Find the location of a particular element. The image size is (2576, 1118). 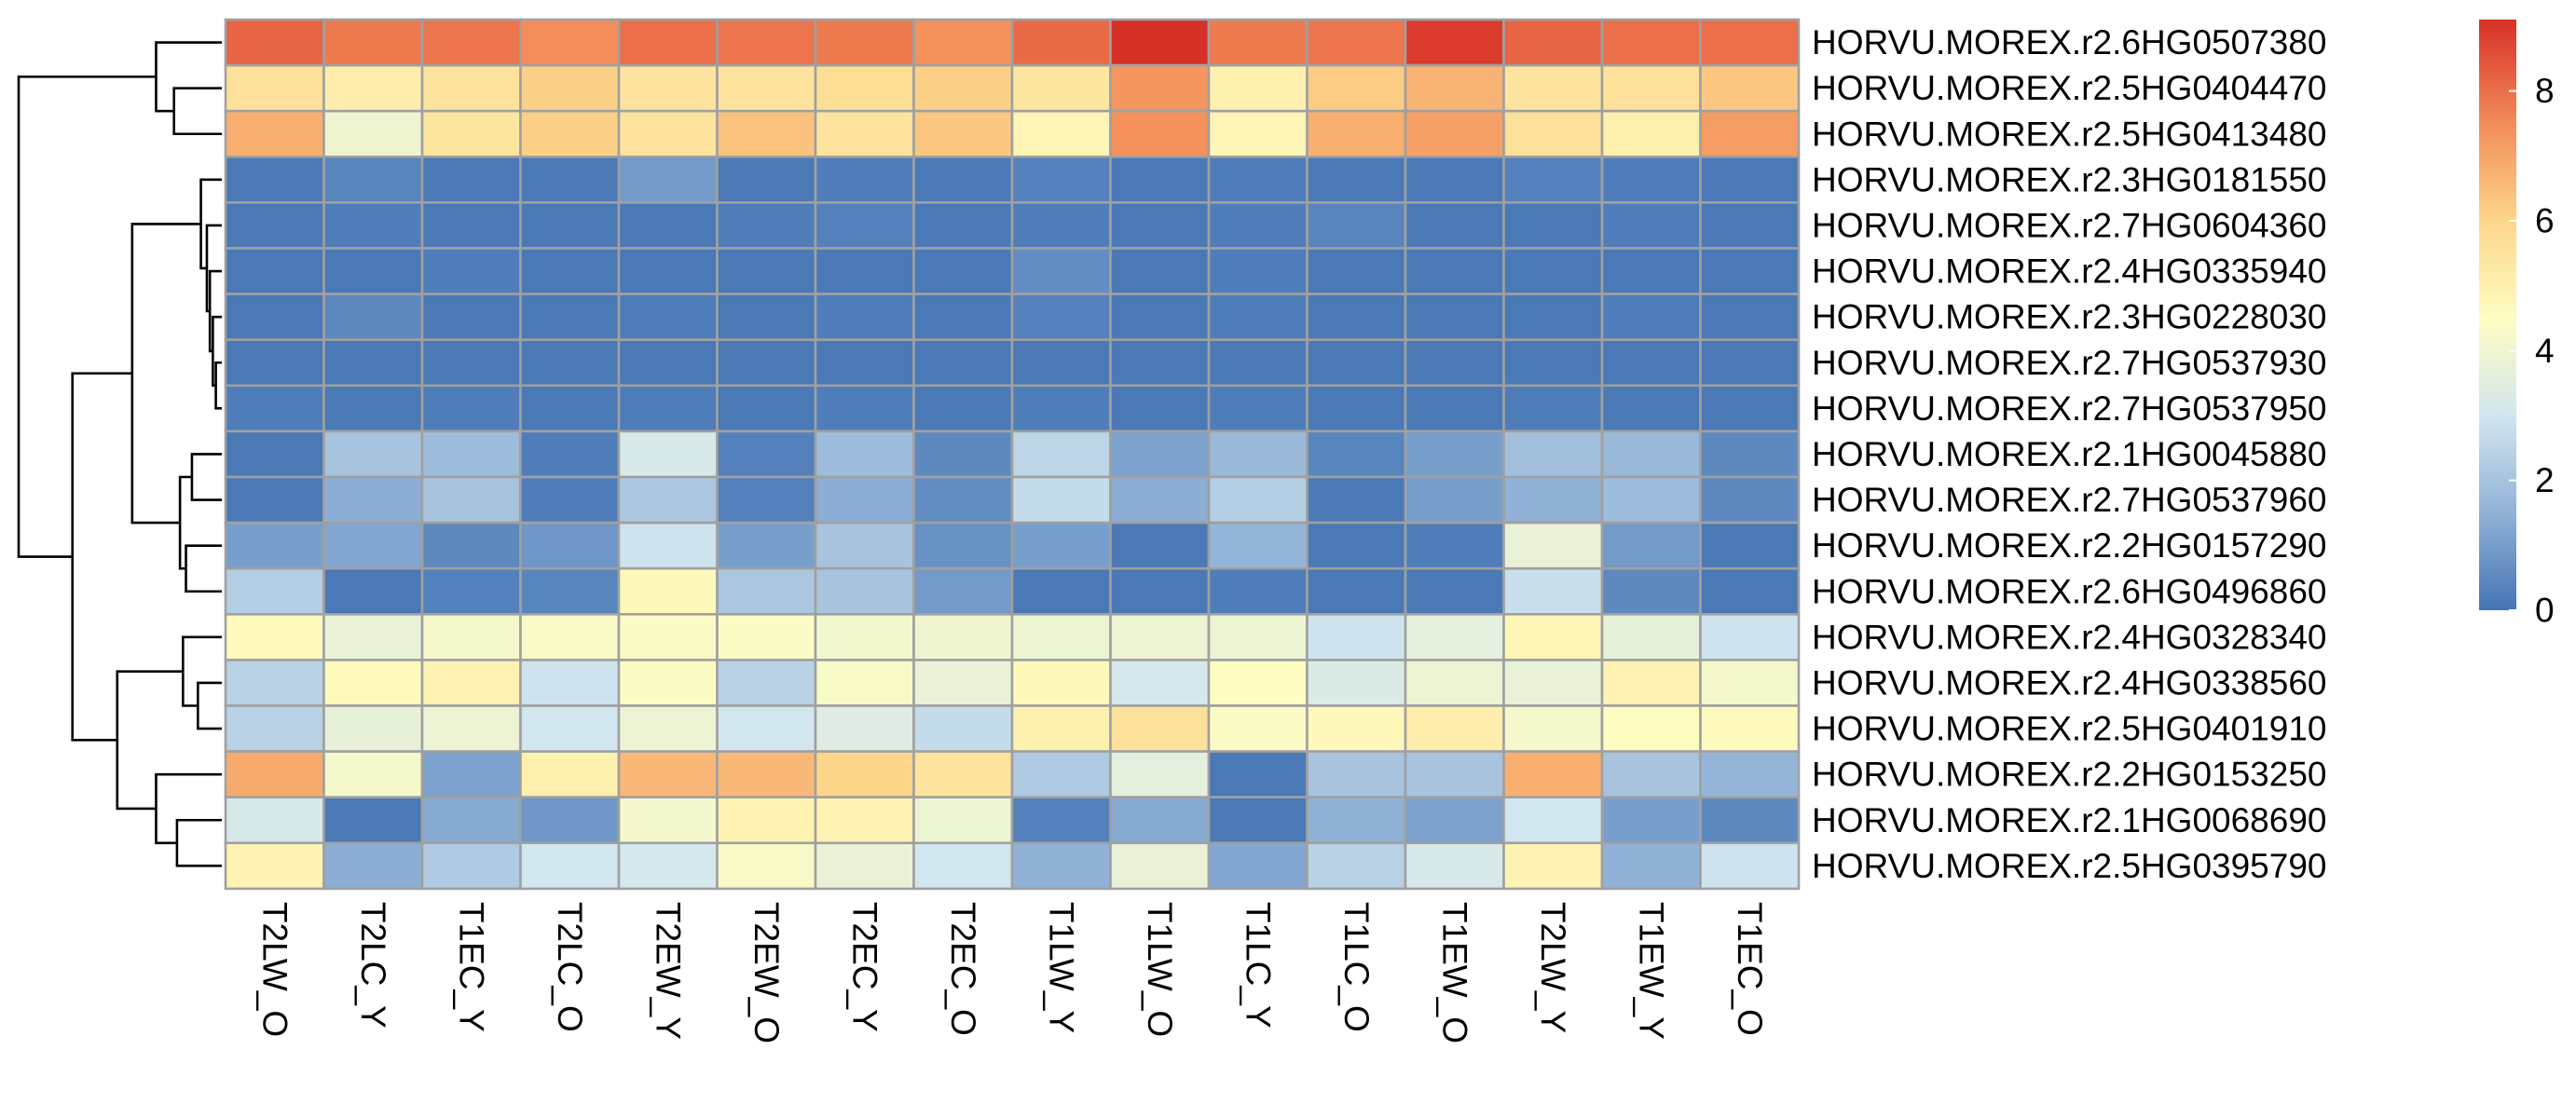

column-label: T2EC_O is located at coordinates (963, 969).